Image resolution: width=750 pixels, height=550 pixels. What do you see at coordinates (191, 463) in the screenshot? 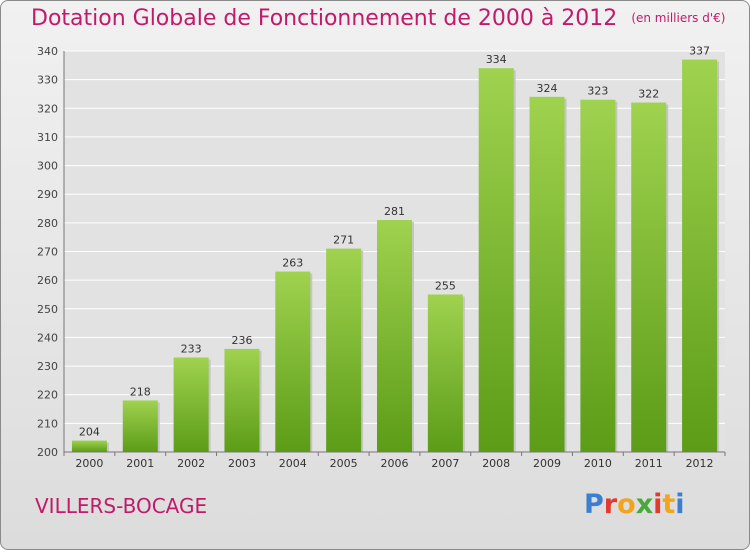
I see `x-tick-label: 2002` at bounding box center [191, 463].